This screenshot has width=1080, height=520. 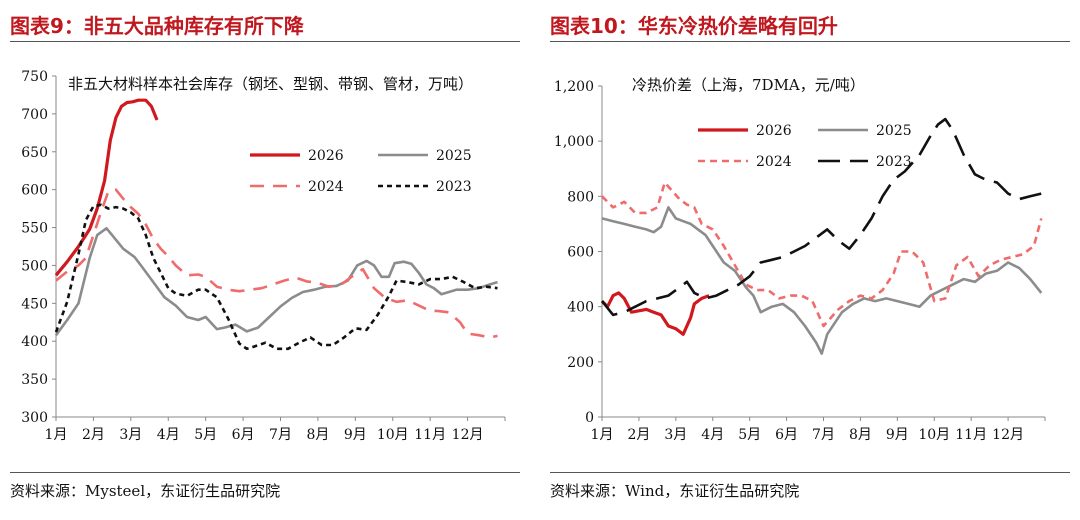 I want to click on left-series-2024-line, so click(x=276, y=263).